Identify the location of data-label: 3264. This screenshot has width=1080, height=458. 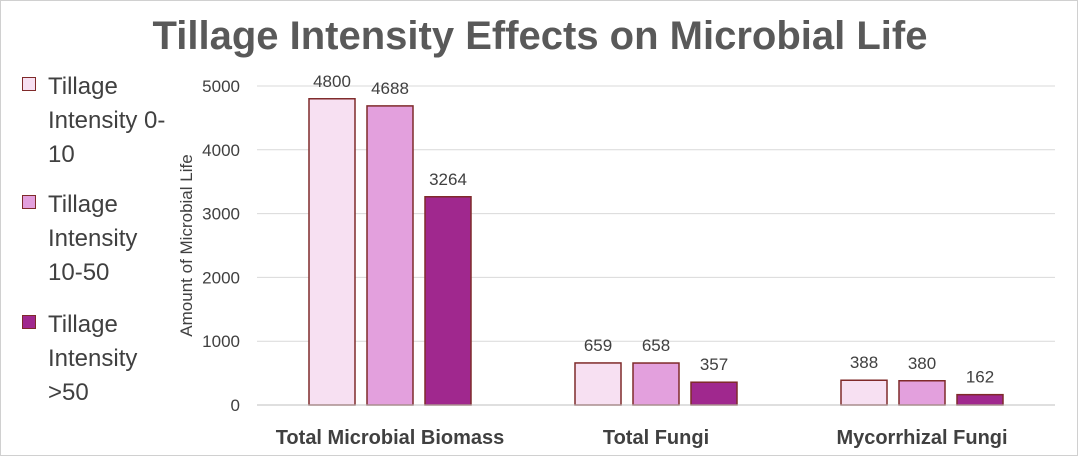
(448, 179).